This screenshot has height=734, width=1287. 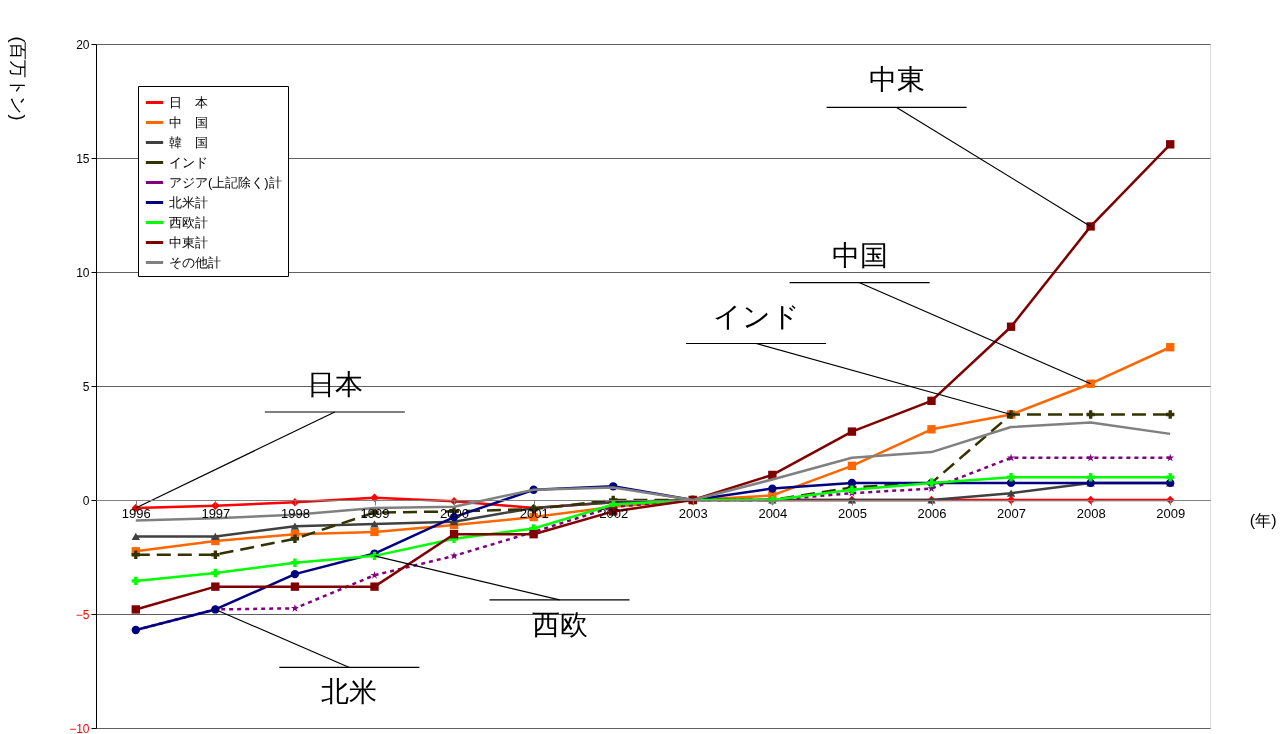 I want to click on x-tick-label: 2006, so click(x=932, y=513).